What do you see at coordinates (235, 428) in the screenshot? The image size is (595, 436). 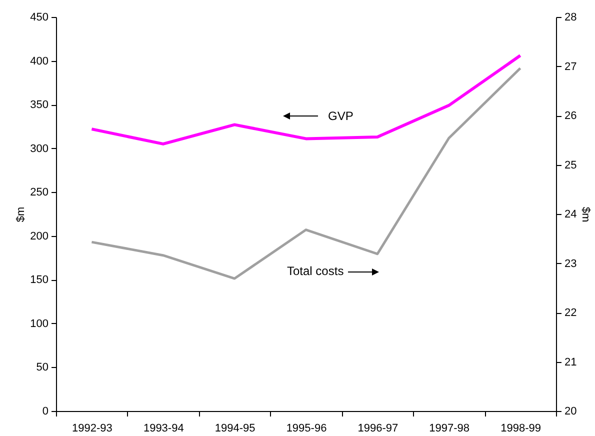 I see `x-tick-label: 1994-95` at bounding box center [235, 428].